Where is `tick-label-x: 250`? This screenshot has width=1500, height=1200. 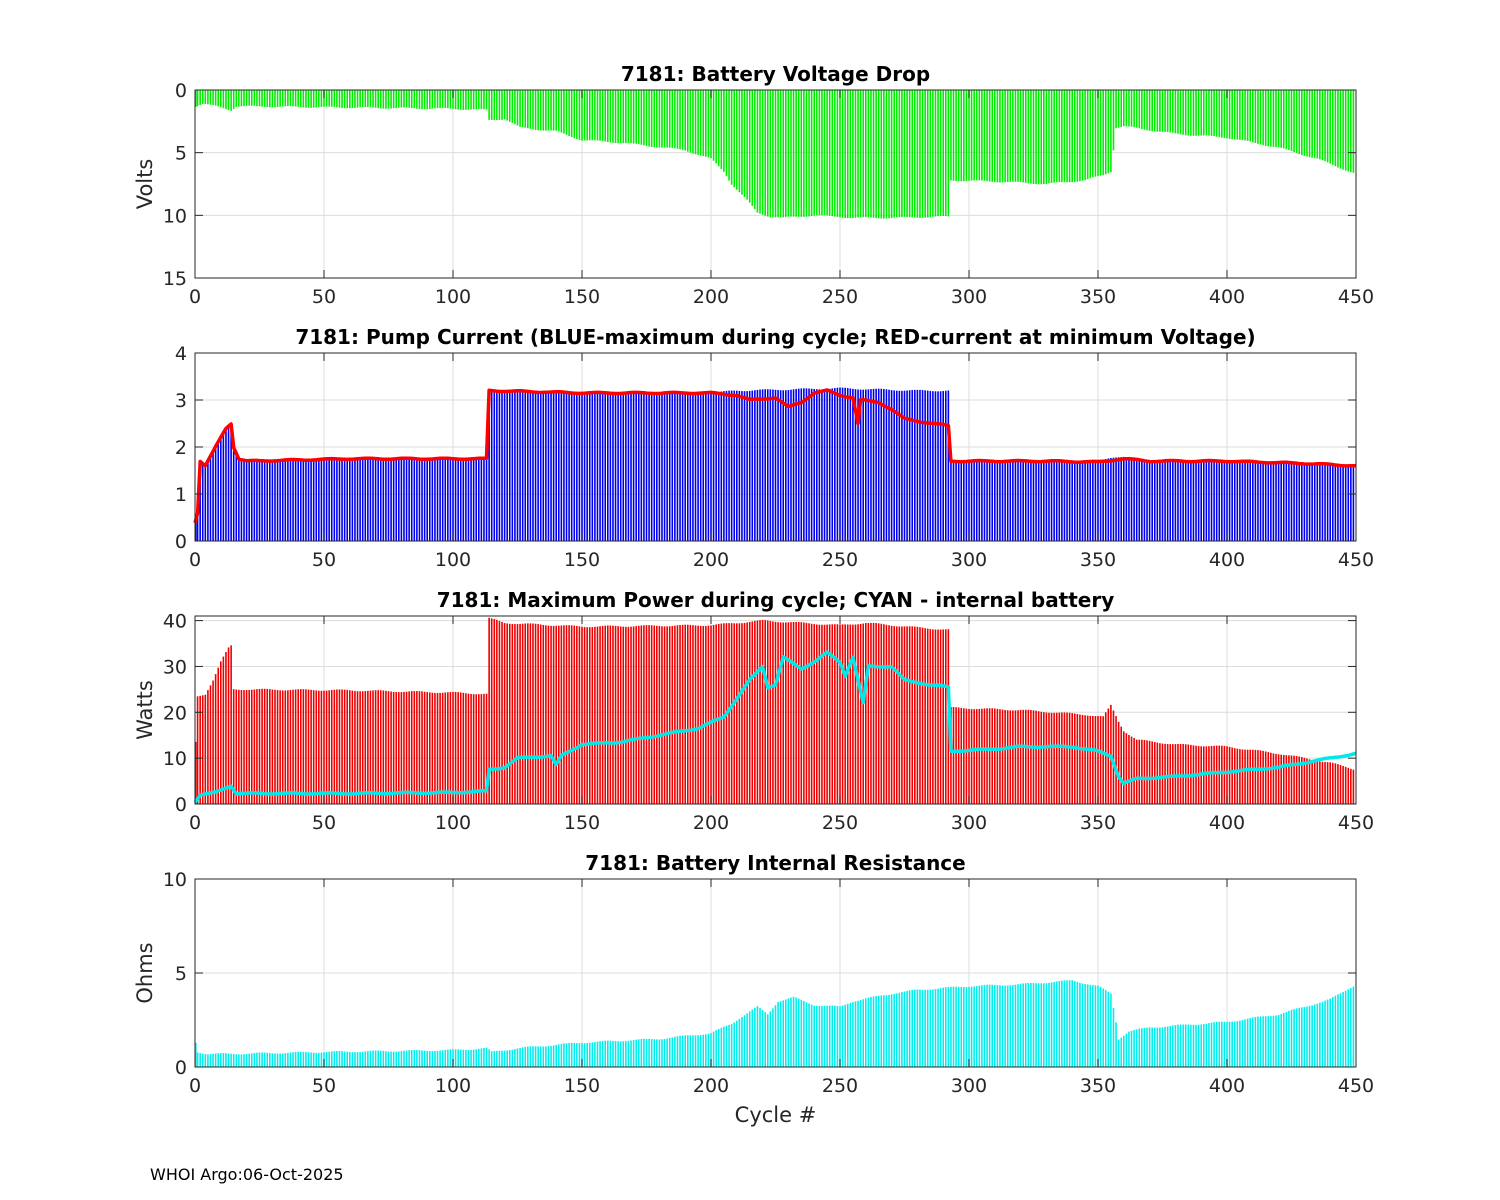
tick-label-x: 250 is located at coordinates (840, 823).